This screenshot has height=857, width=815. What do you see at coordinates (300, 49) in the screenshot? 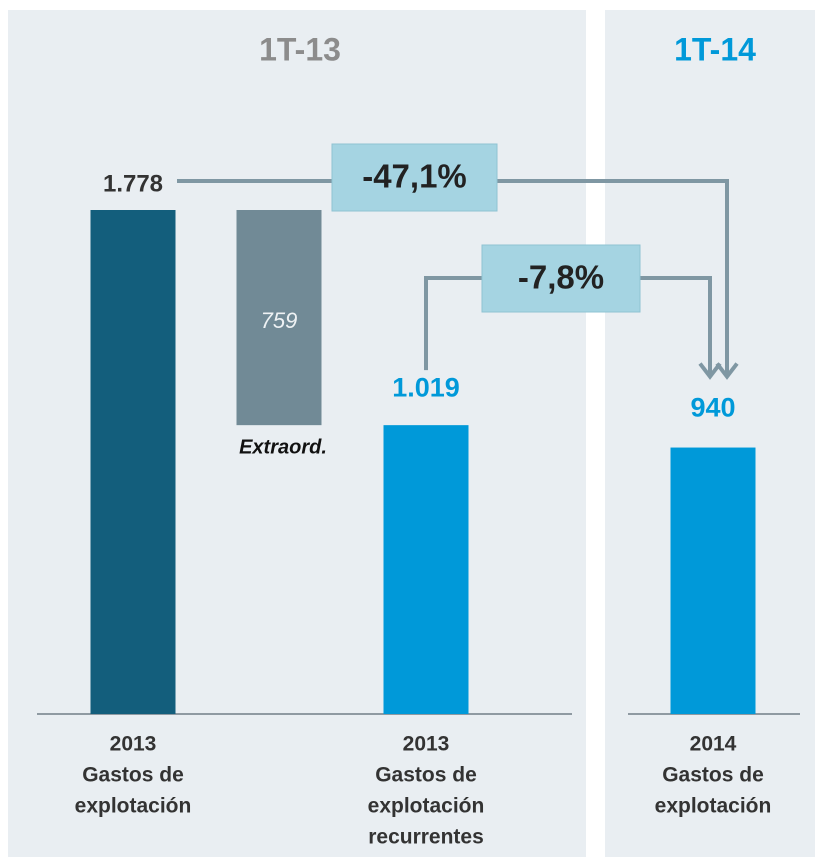
I see `panel-title: 1T-13` at bounding box center [300, 49].